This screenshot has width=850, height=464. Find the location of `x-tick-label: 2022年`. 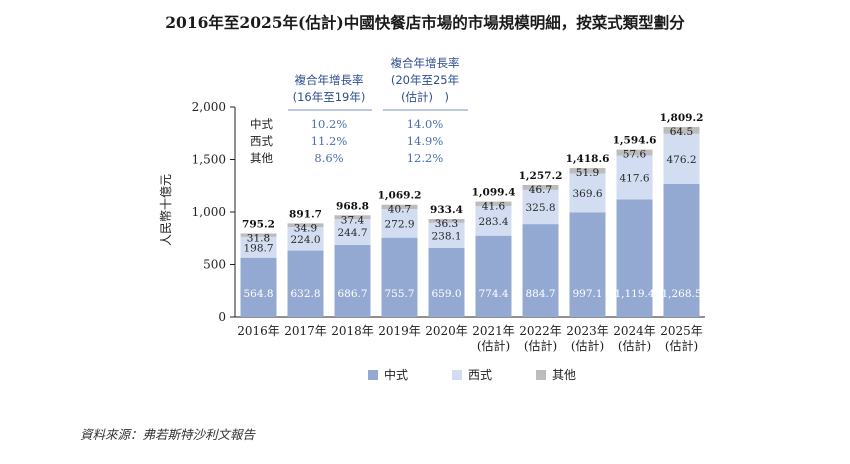

x-tick-label: 2022年 is located at coordinates (540, 331).